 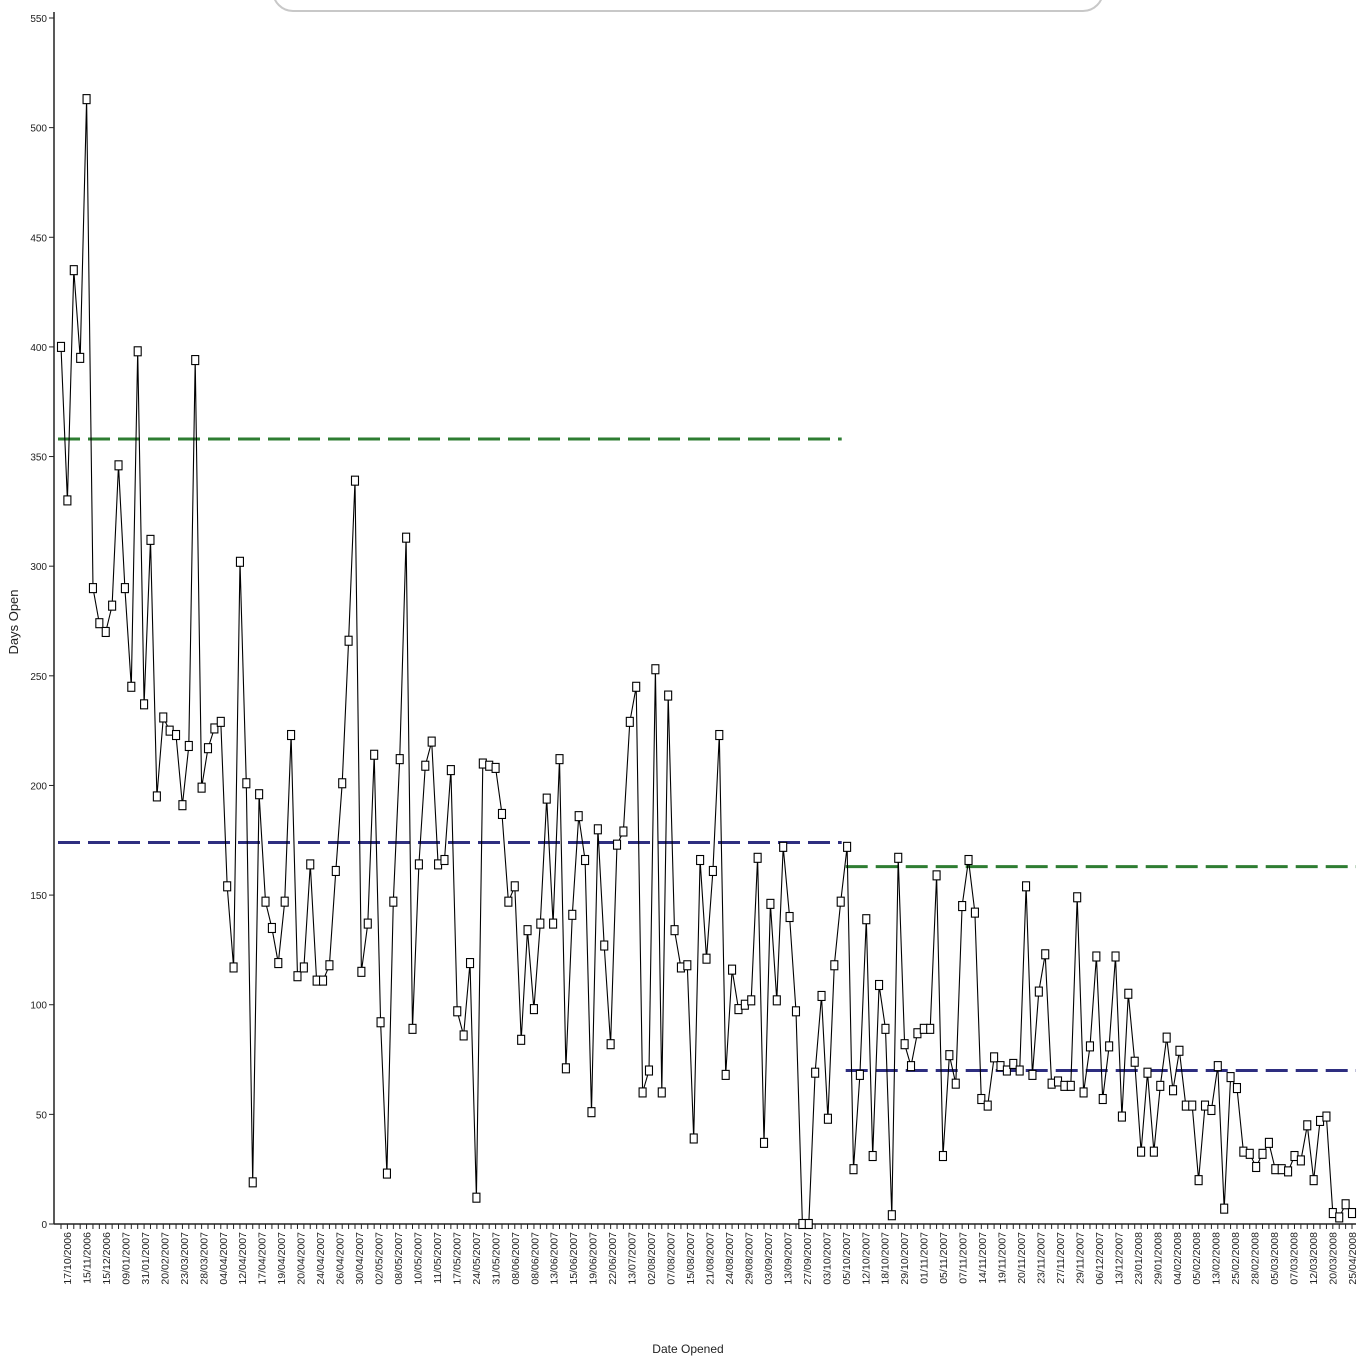 What do you see at coordinates (399, 1258) in the screenshot?
I see `x-tick-label: 08/05/2007` at bounding box center [399, 1258].